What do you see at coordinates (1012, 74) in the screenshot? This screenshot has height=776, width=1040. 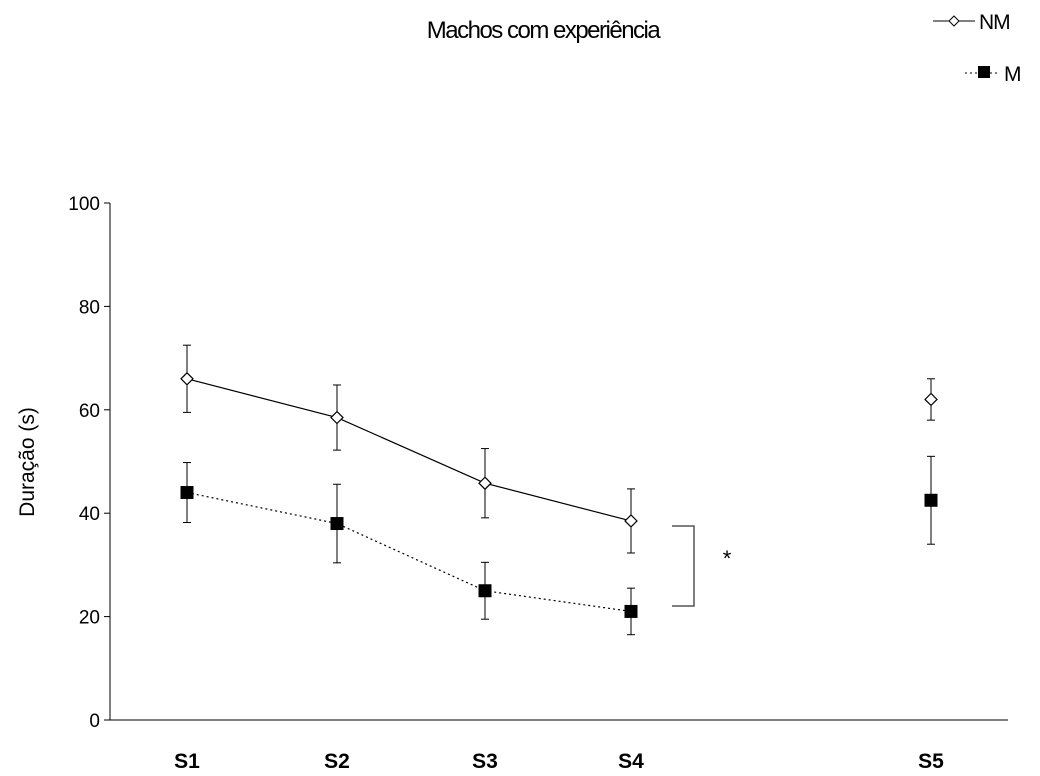 I see `legend-label-m: M` at bounding box center [1012, 74].